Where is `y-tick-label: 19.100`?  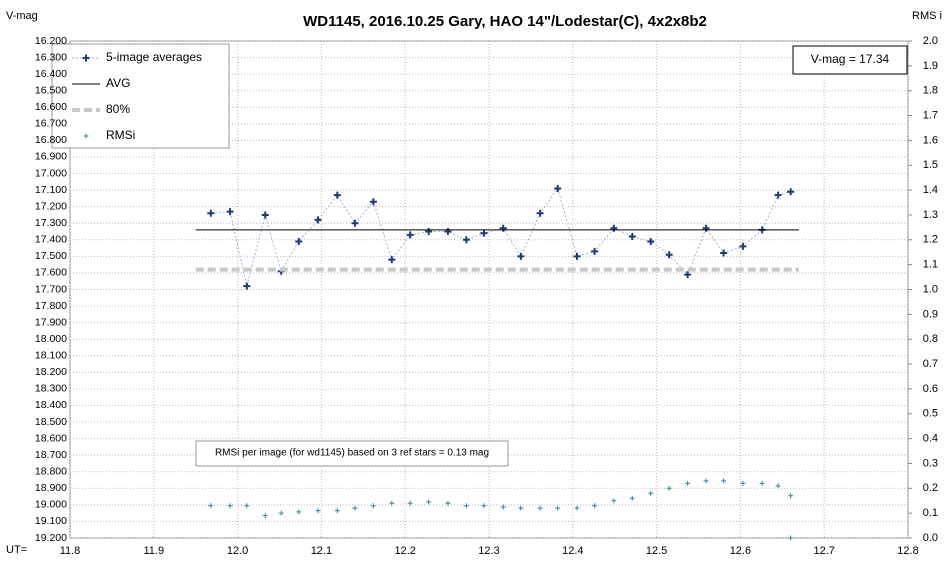
y-tick-label: 19.100 is located at coordinates (51, 521).